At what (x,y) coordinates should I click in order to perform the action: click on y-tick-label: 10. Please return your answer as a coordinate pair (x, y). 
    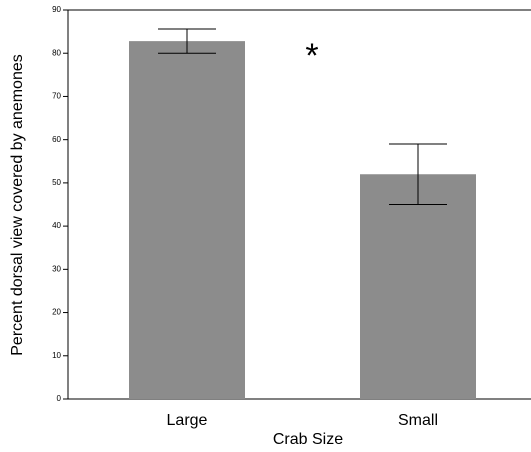
    Looking at the image, I should click on (56, 355).